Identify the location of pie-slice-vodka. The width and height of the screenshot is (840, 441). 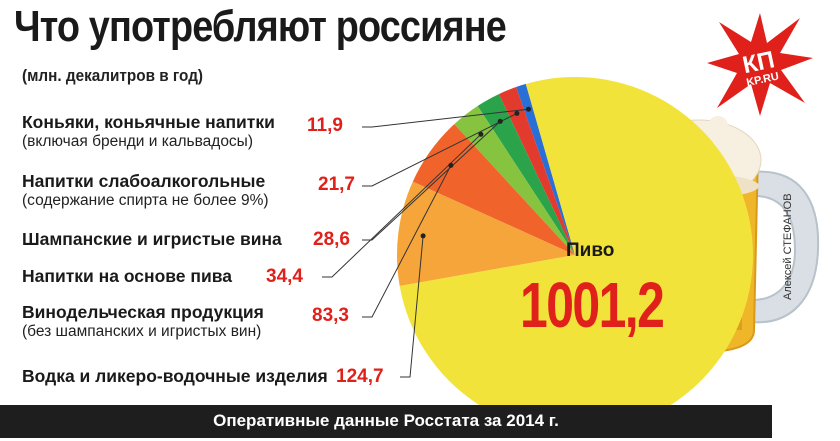
(485, 233).